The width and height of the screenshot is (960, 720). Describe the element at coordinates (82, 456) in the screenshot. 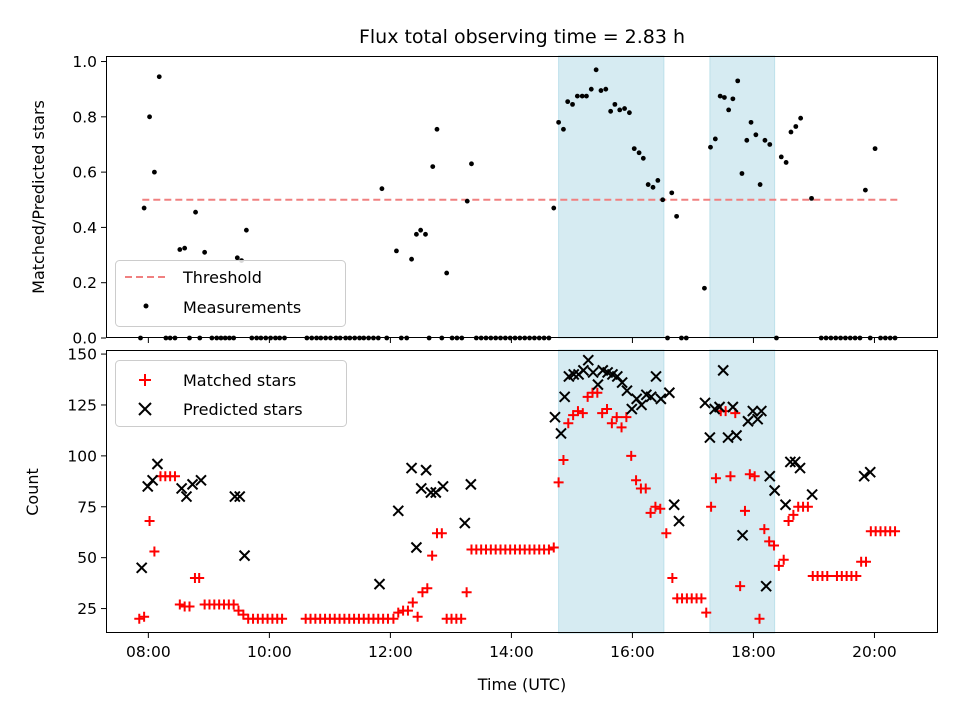

I see `y-tick-label: 100` at that location.